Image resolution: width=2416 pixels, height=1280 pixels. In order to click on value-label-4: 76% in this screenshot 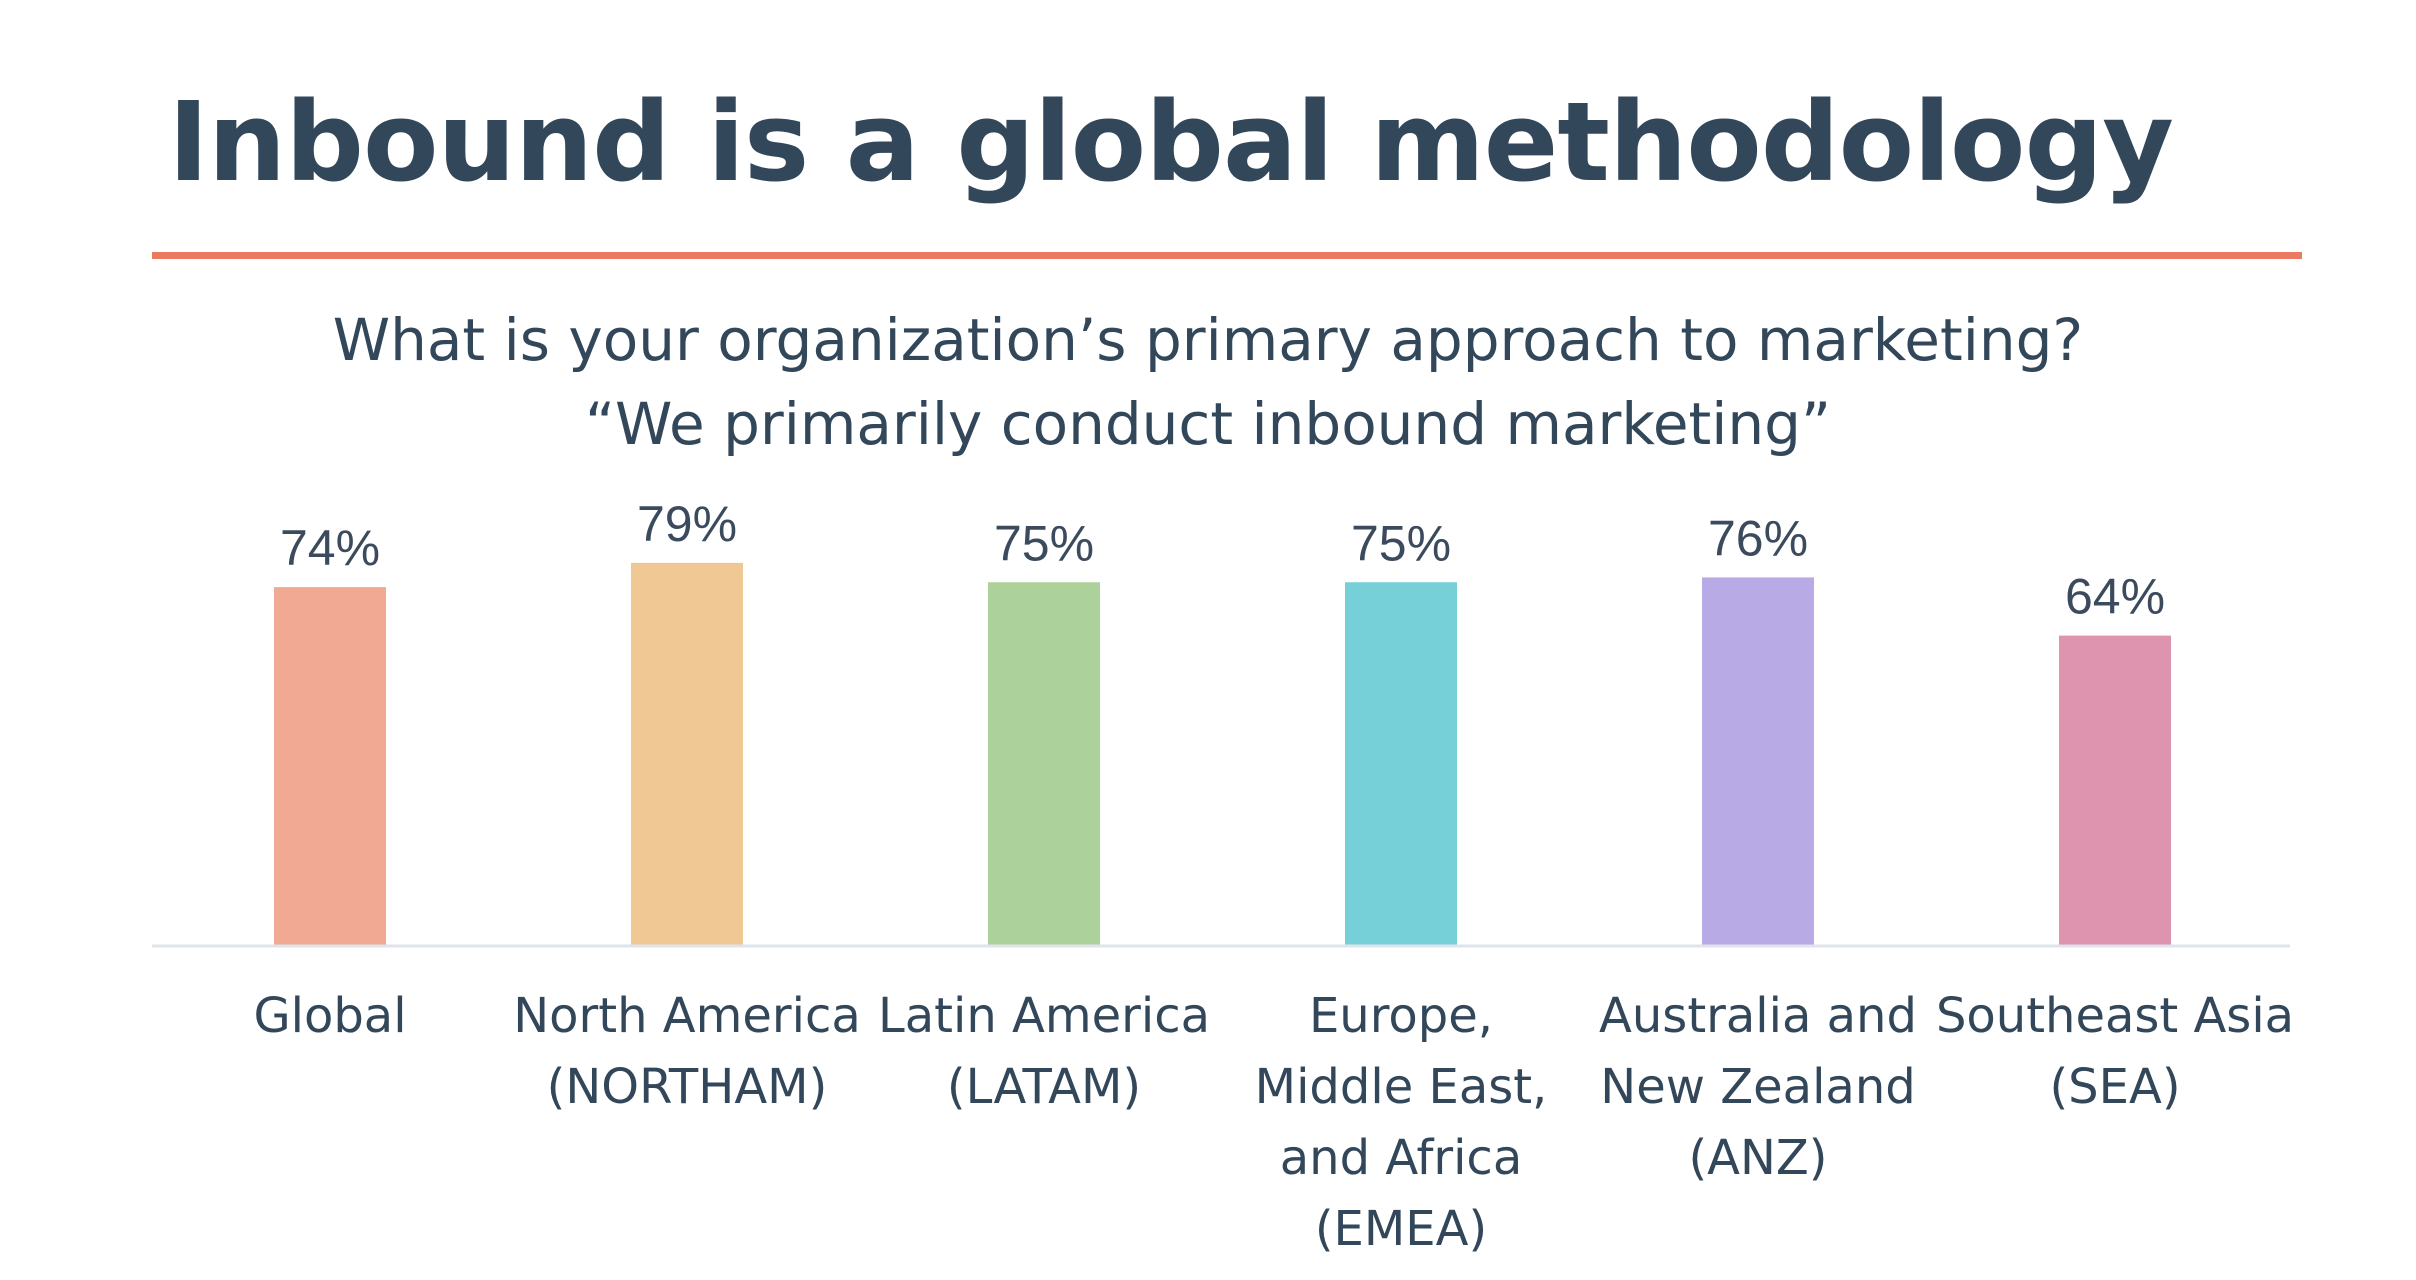, I will do `click(1758, 538)`.